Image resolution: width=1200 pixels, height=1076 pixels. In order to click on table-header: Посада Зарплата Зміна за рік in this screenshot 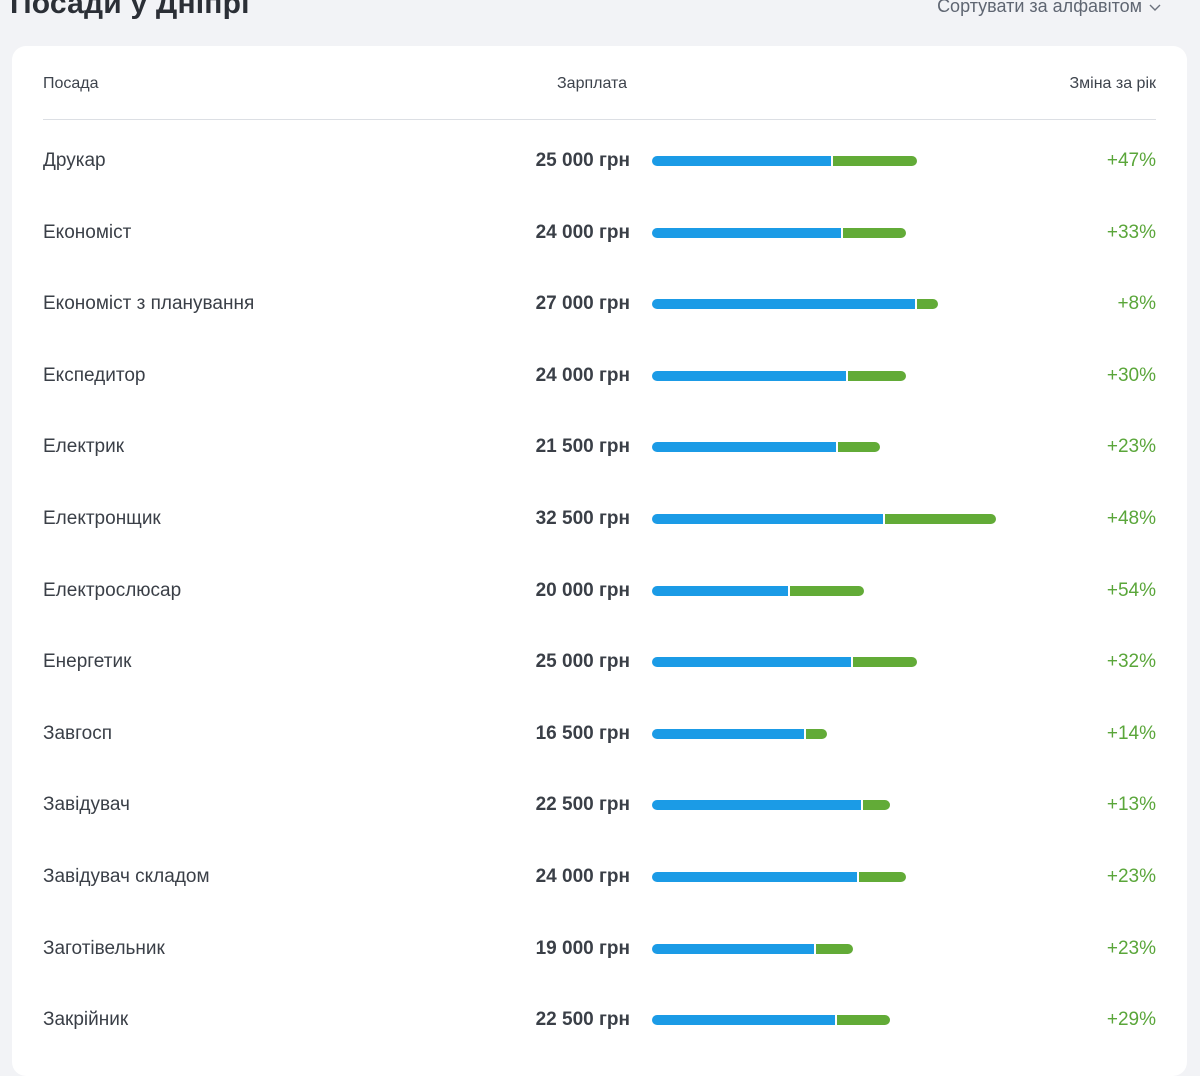, I will do `click(599, 96)`.